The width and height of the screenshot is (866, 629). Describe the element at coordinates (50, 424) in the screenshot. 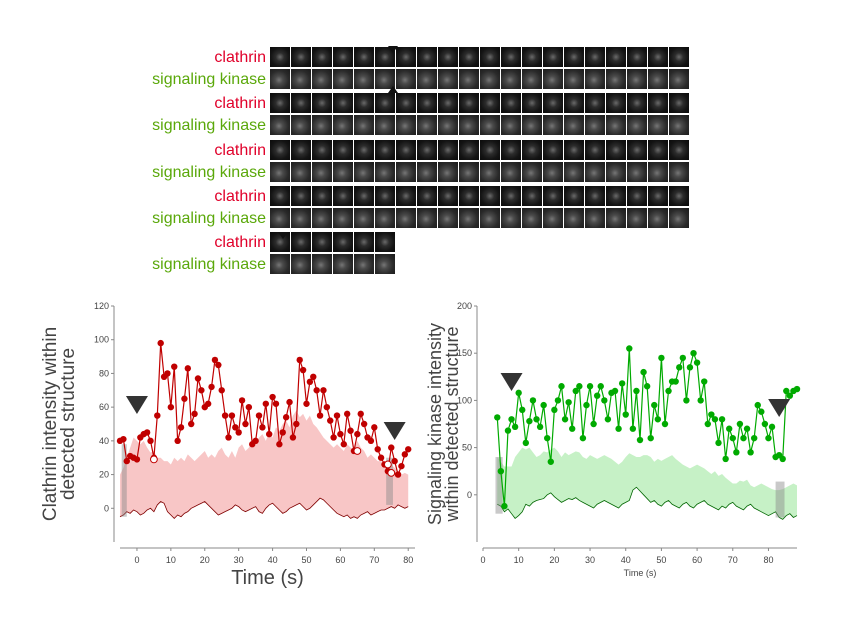

I see `y-axis-label: Clathrin intensity within` at that location.